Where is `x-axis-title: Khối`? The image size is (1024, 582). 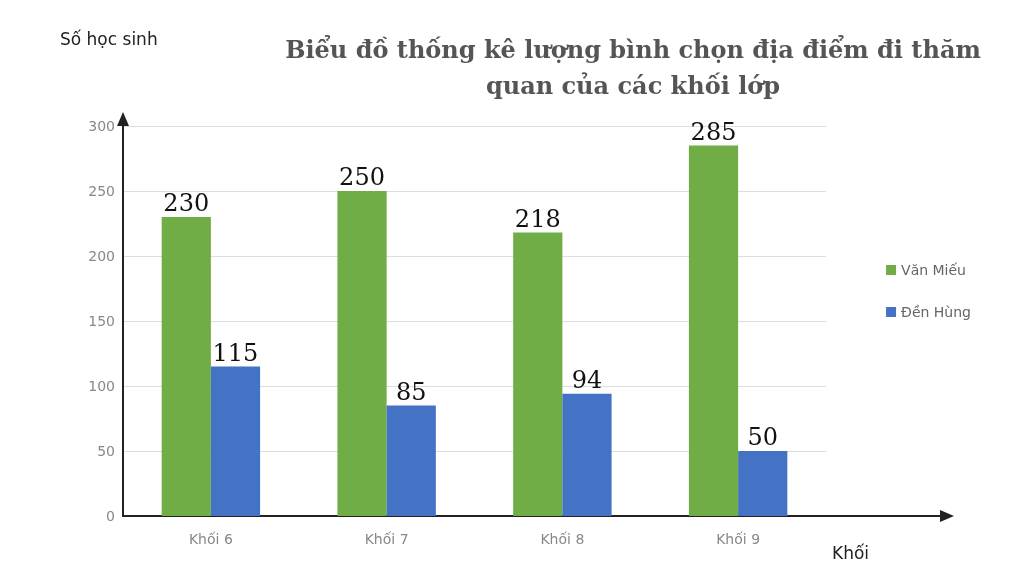 x-axis-title: Khối is located at coordinates (851, 552).